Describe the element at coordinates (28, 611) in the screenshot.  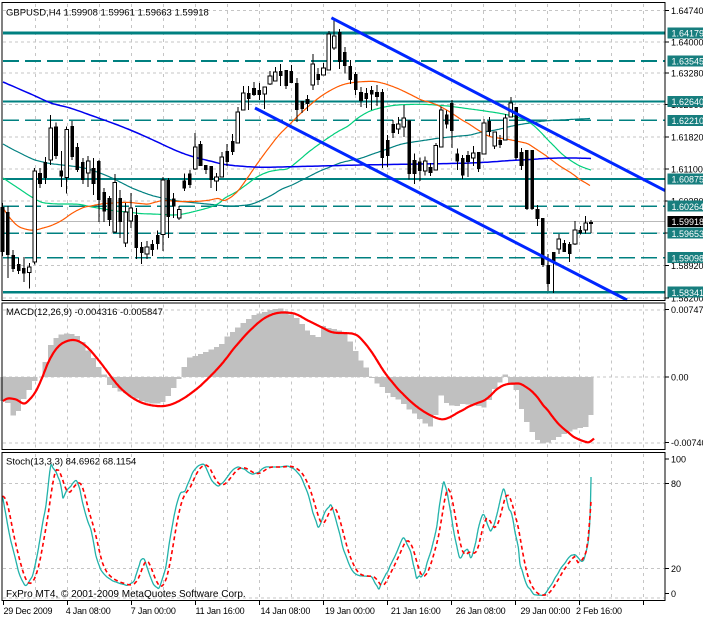
I see `svg-text: 29 Dec 2009` at that location.